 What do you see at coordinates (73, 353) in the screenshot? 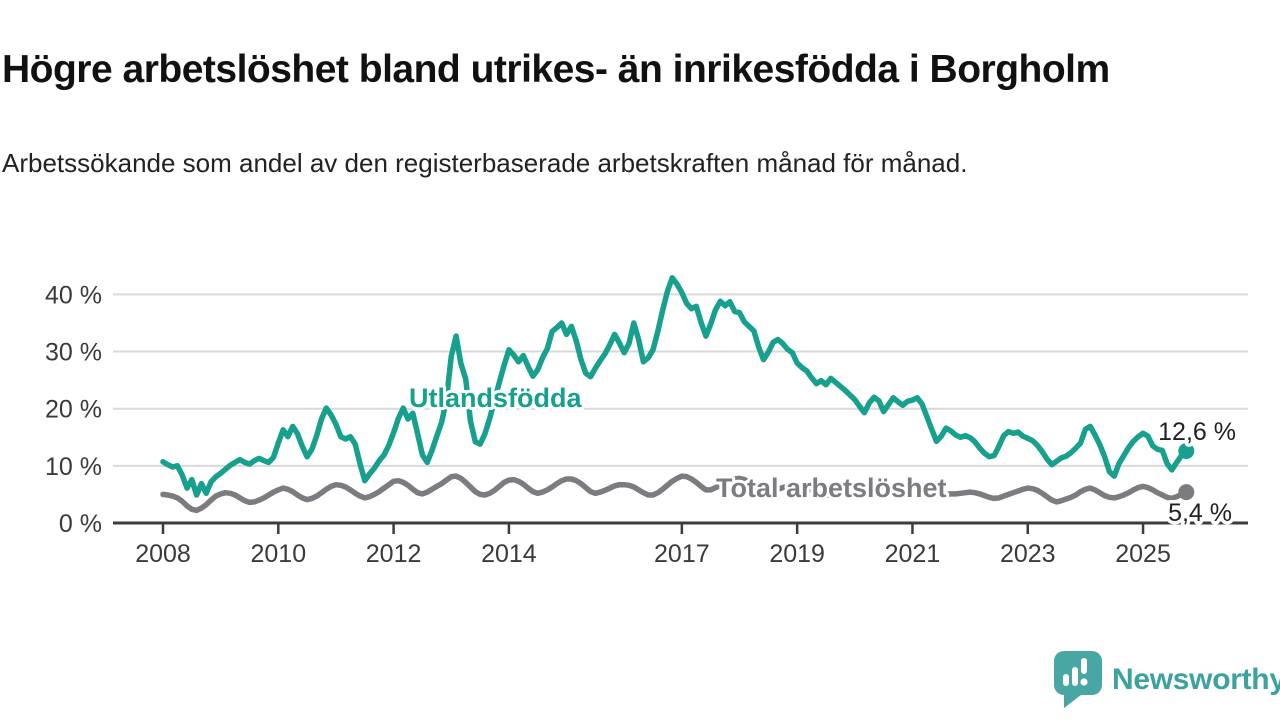
I see `y-tick-label: 30 %` at bounding box center [73, 353].